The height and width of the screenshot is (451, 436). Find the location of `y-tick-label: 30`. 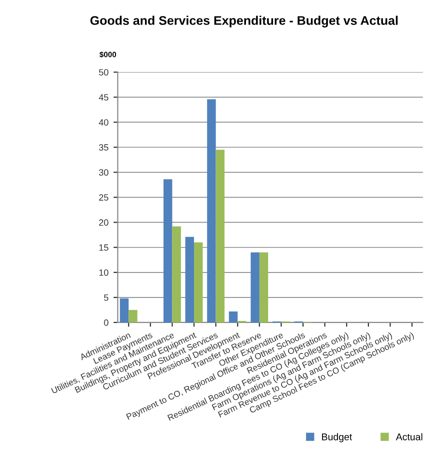

y-tick-label: 30 is located at coordinates (103, 172).